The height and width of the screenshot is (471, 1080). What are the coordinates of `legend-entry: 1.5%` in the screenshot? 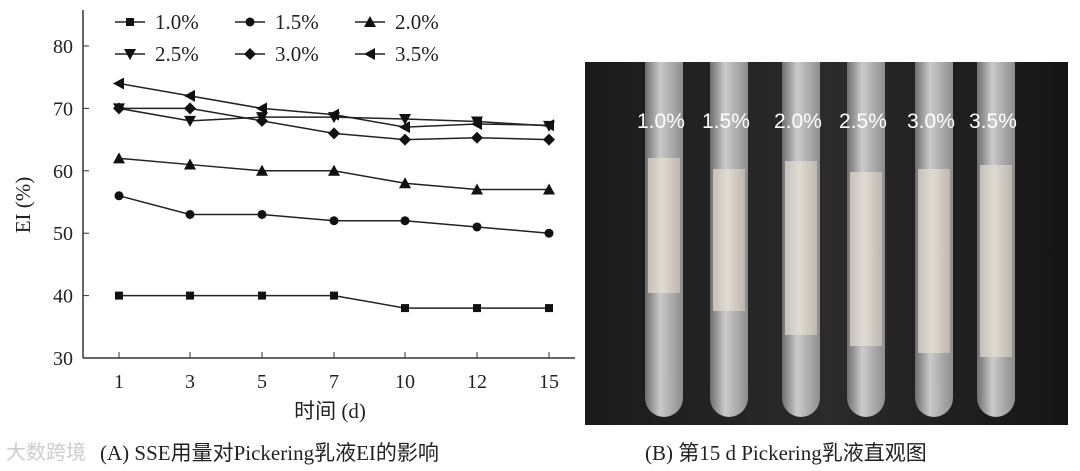 It's located at (277, 22).